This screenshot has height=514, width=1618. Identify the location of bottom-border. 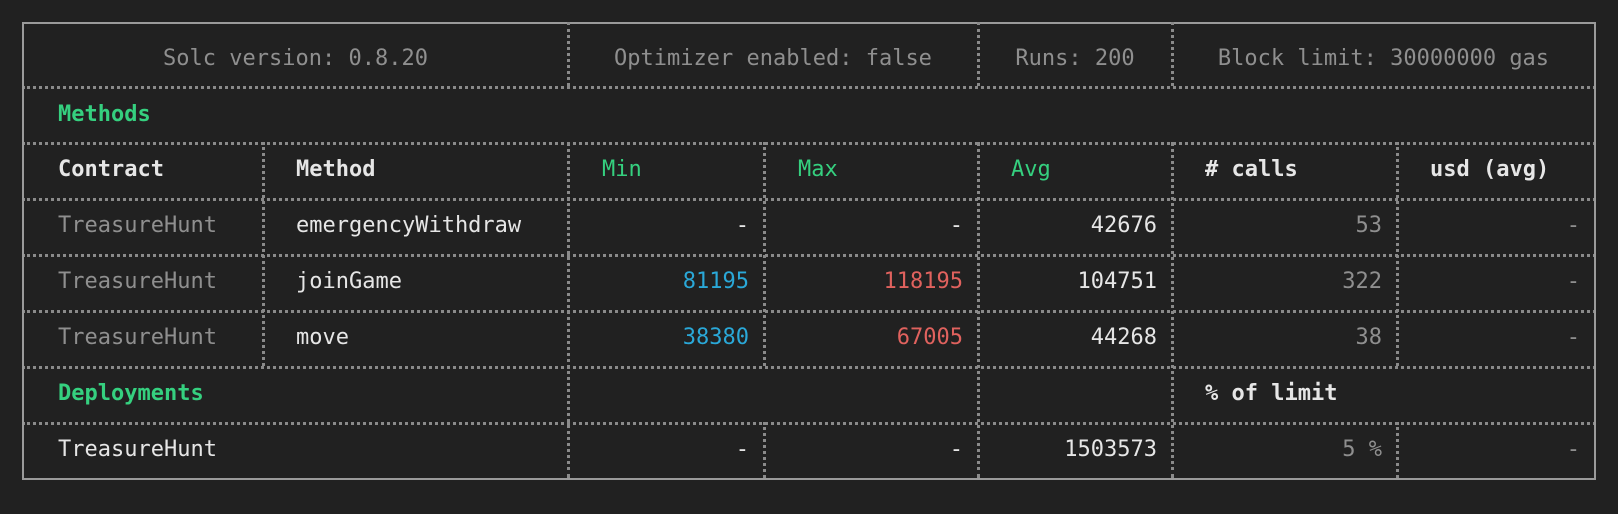
(809, 479).